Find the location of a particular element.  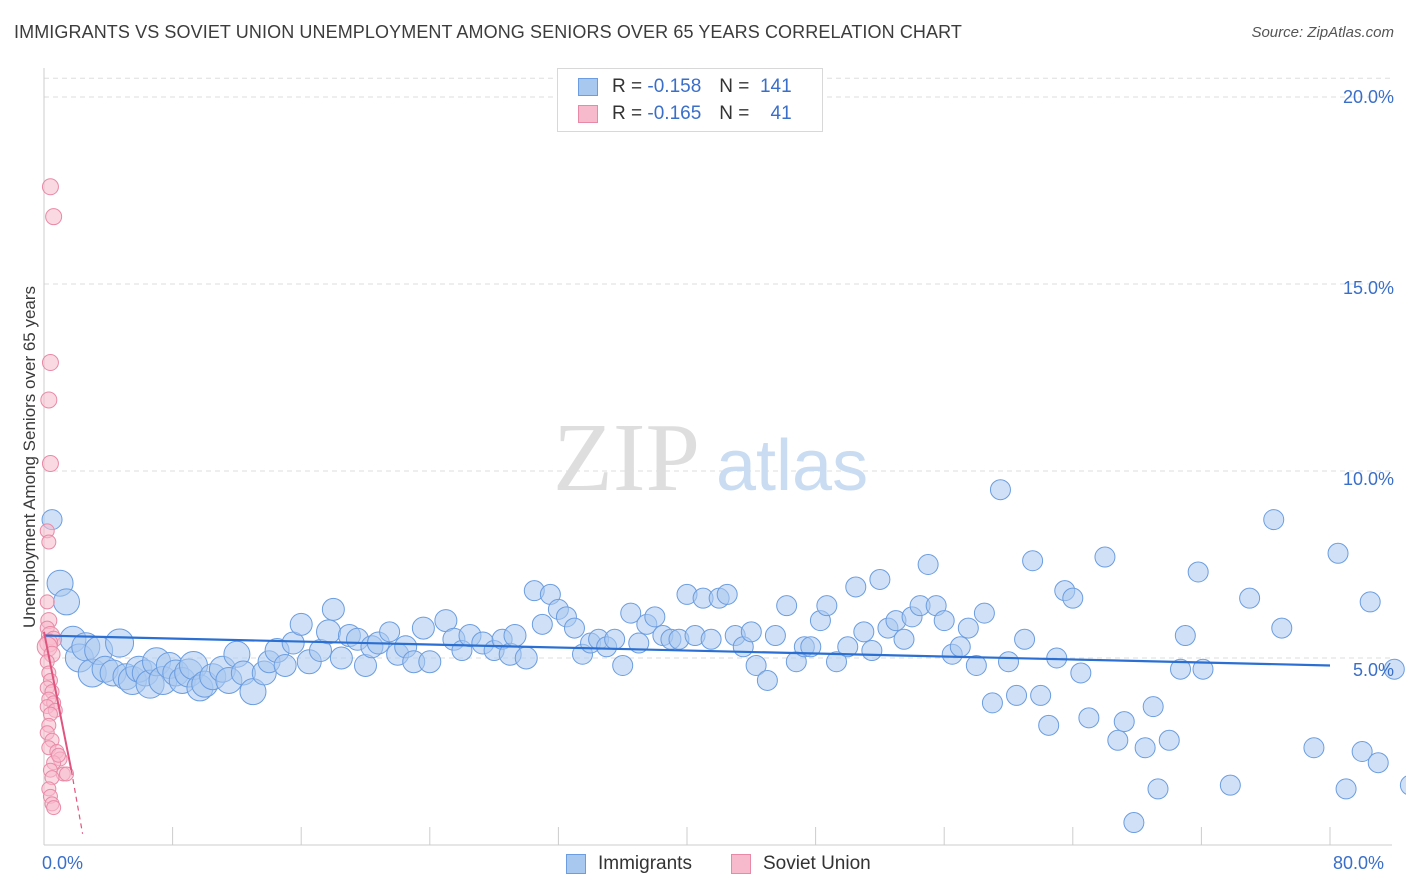

bottom-legend-swatch-soviet-union is located at coordinates (741, 864).